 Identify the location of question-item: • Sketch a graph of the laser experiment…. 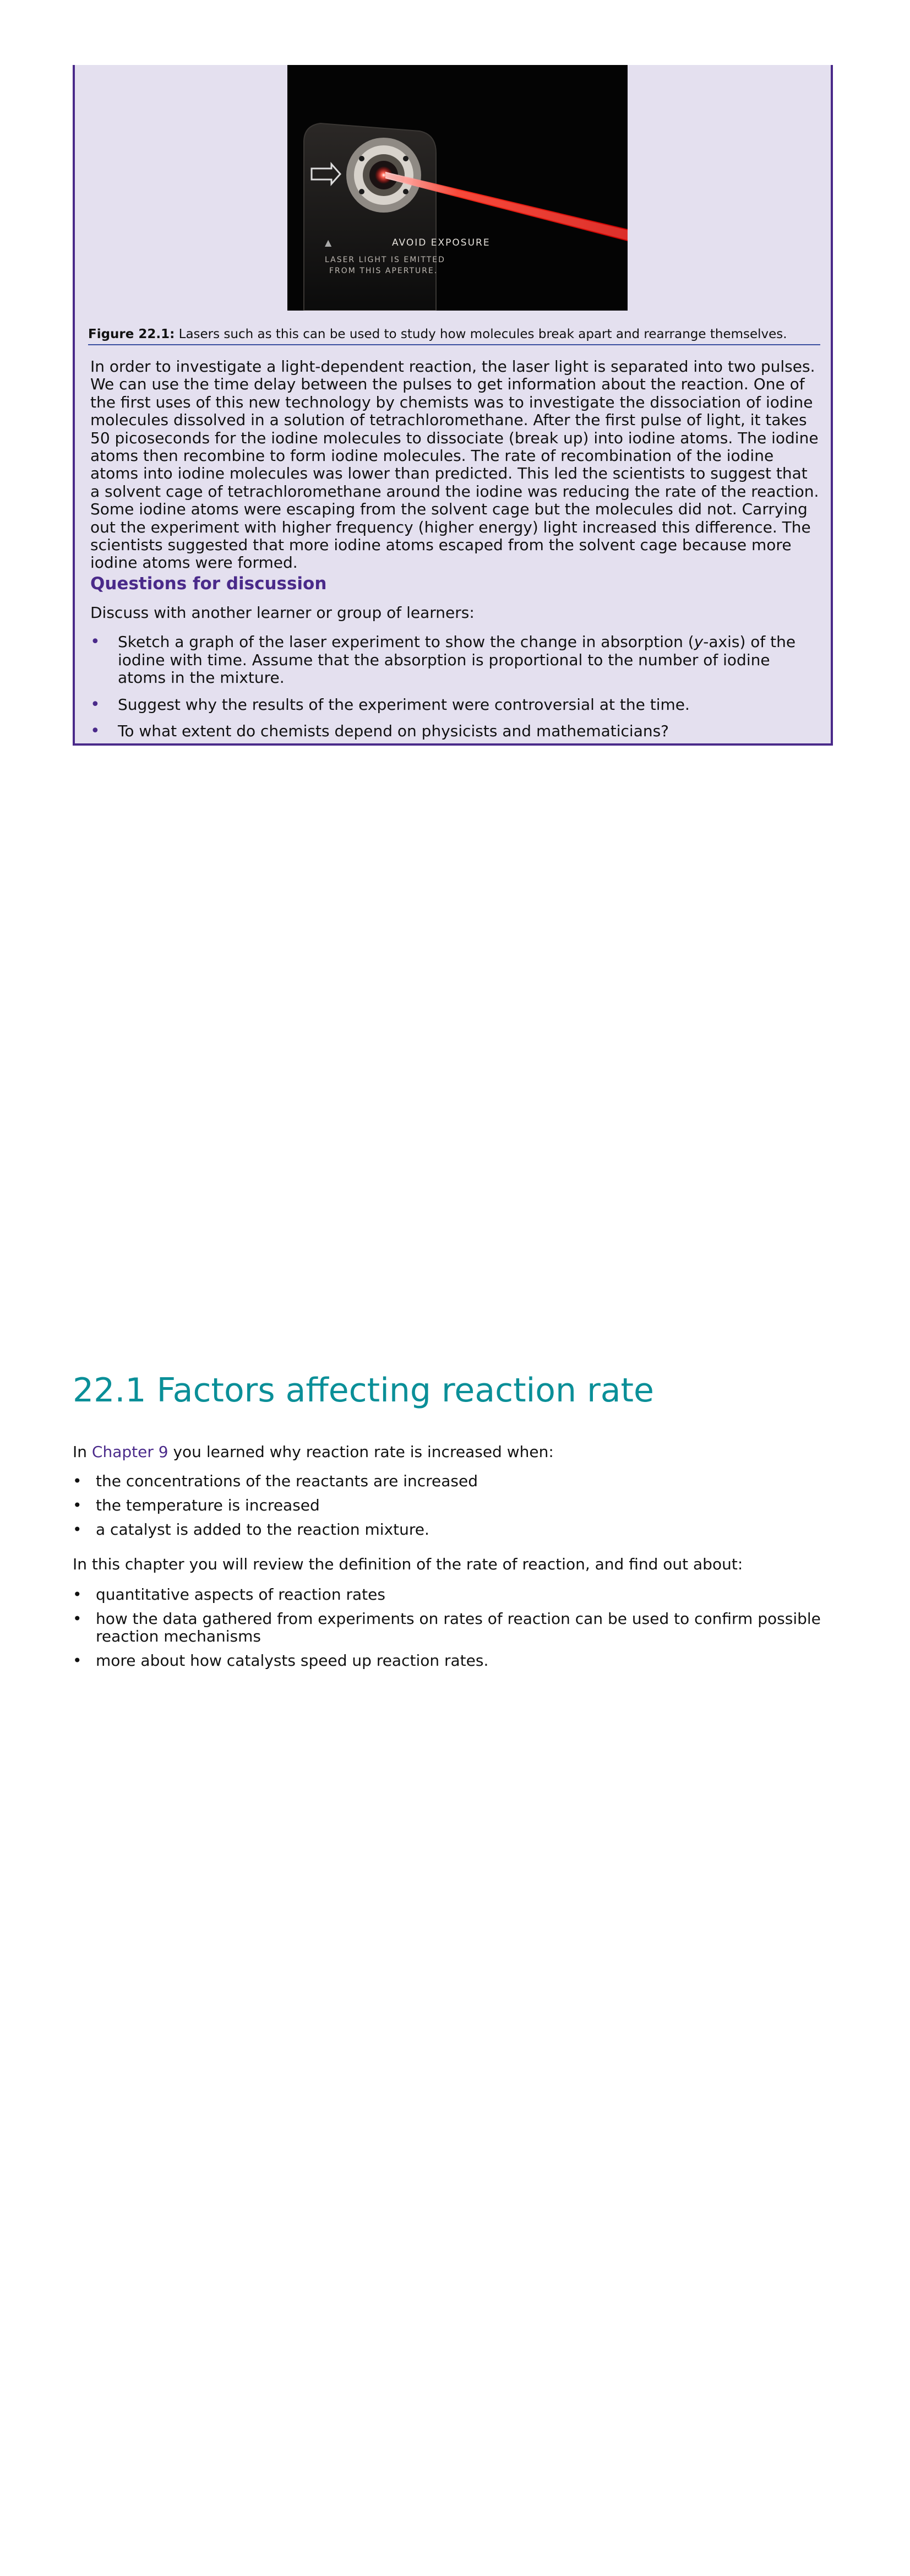
(443, 660).